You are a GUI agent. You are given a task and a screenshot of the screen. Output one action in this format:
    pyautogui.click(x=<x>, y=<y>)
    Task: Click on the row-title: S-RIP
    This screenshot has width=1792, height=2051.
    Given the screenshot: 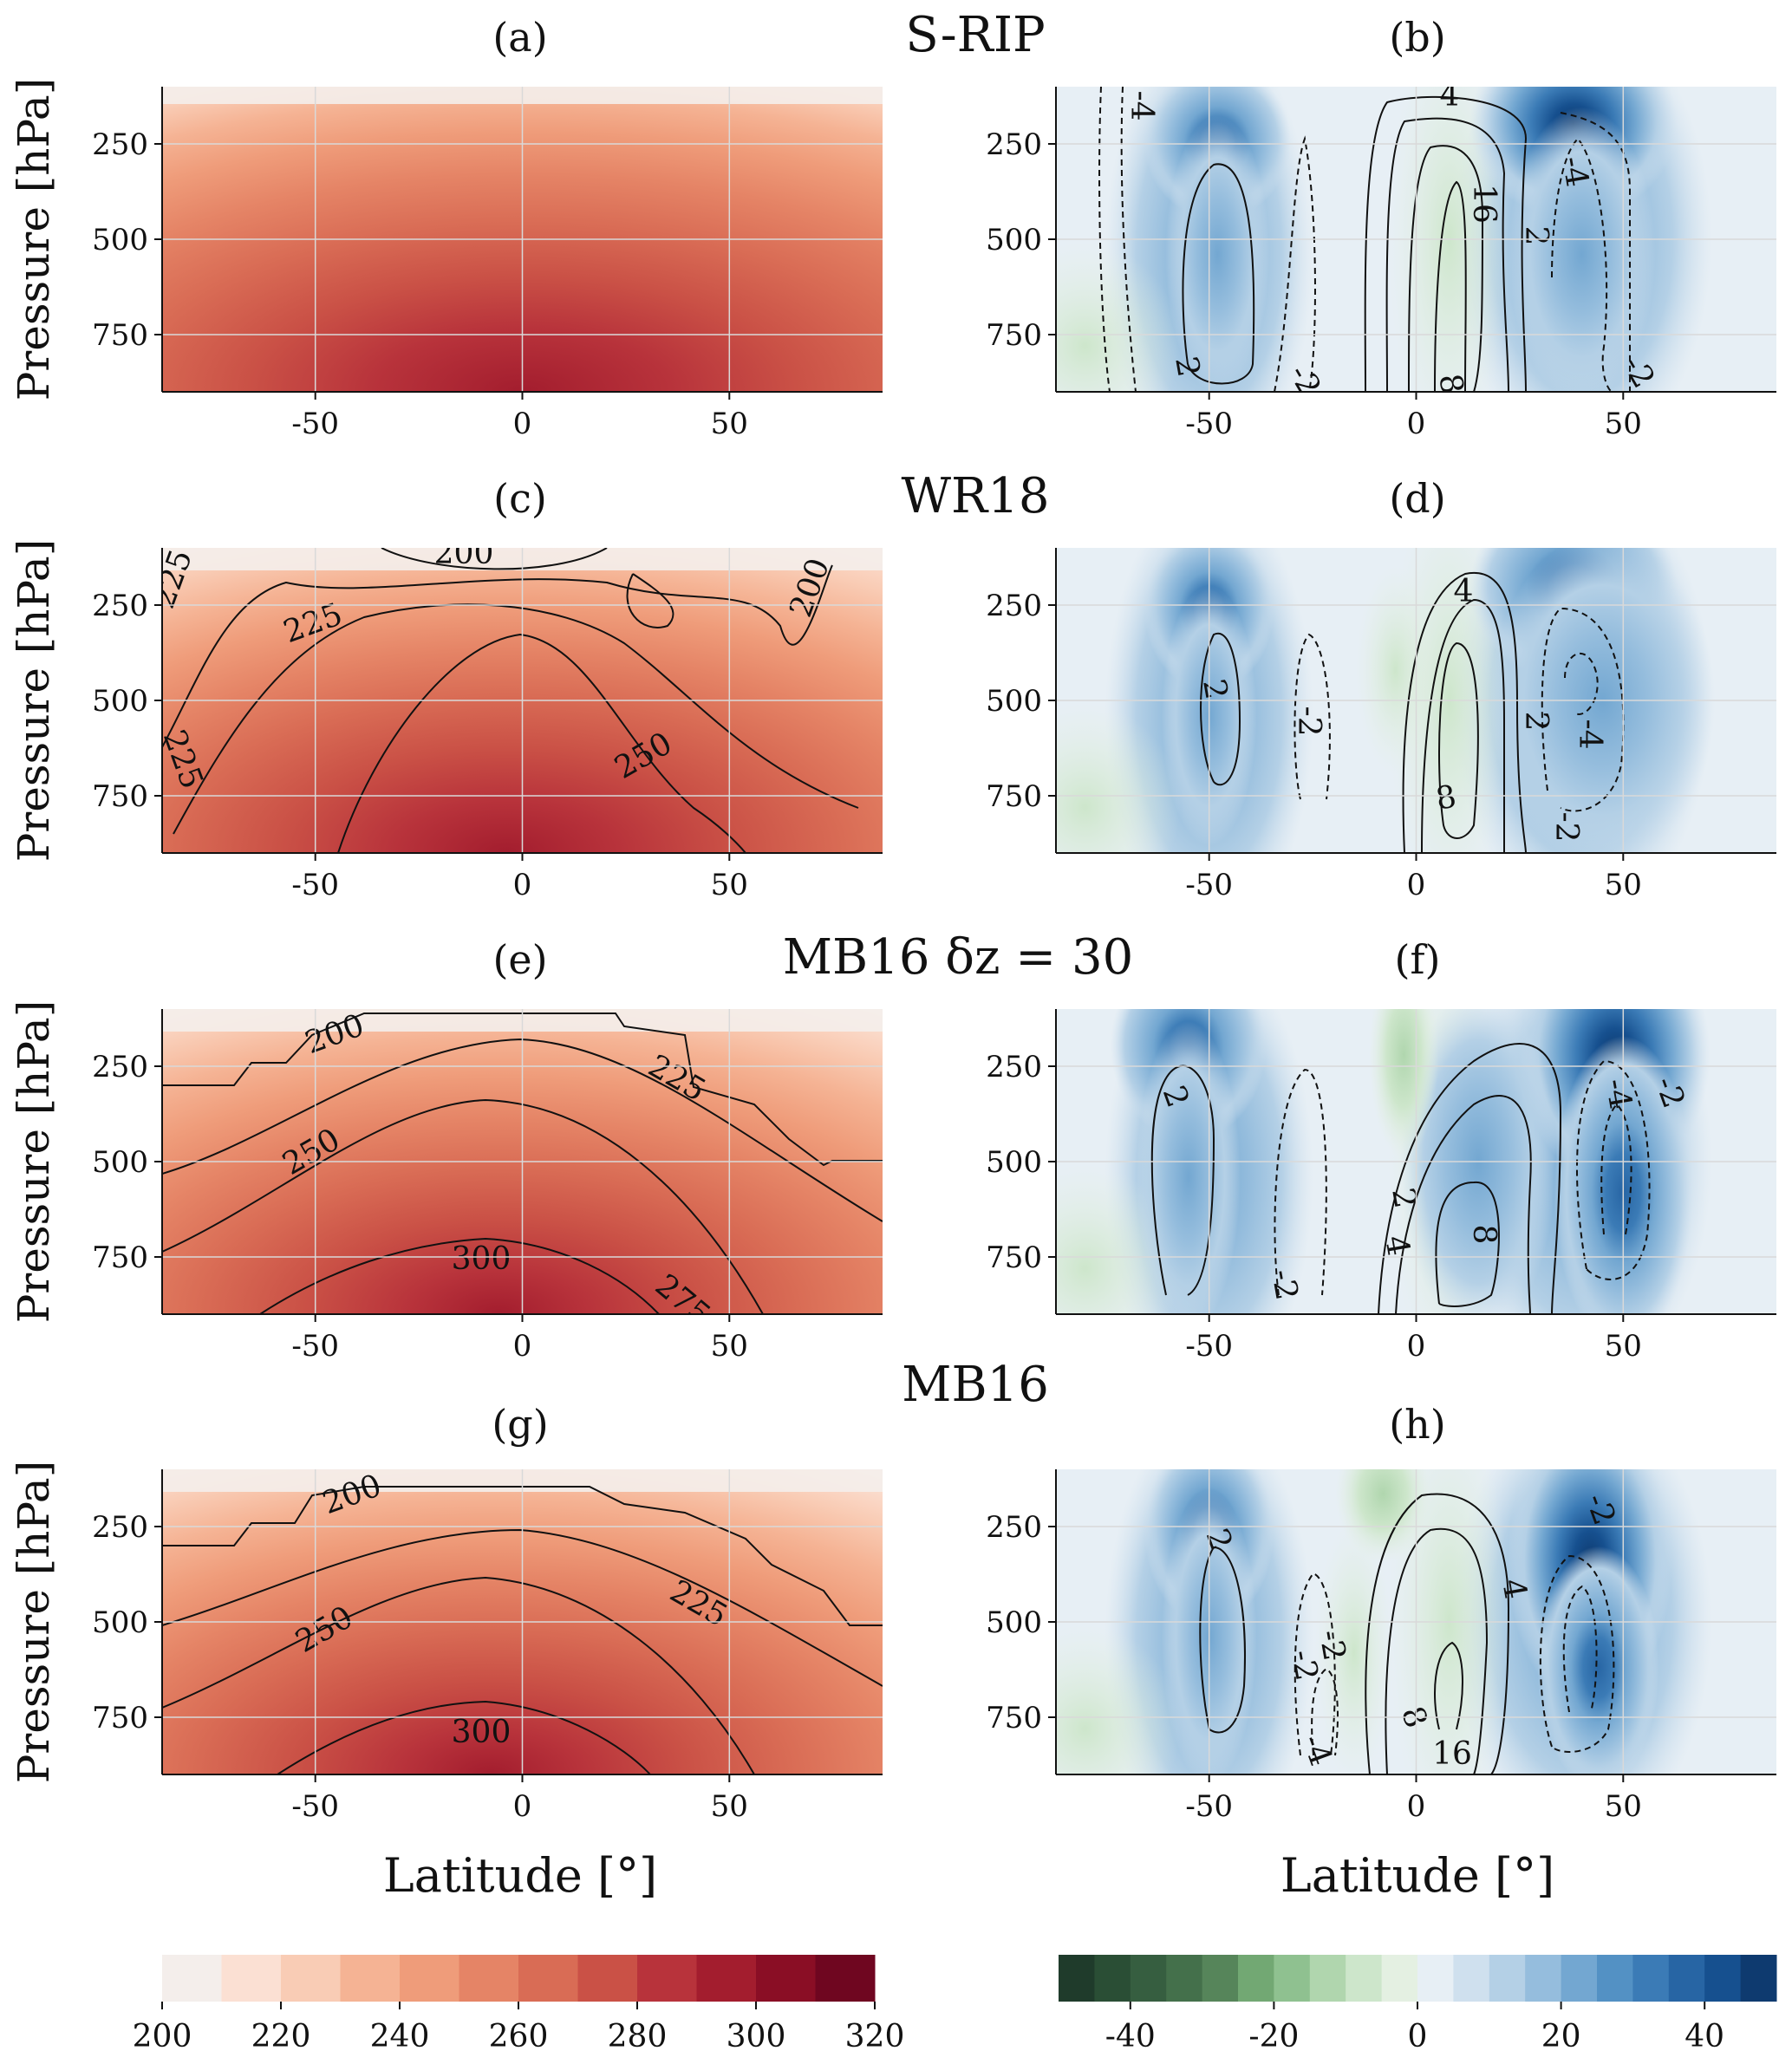 What is the action you would take?
    pyautogui.click(x=975, y=35)
    